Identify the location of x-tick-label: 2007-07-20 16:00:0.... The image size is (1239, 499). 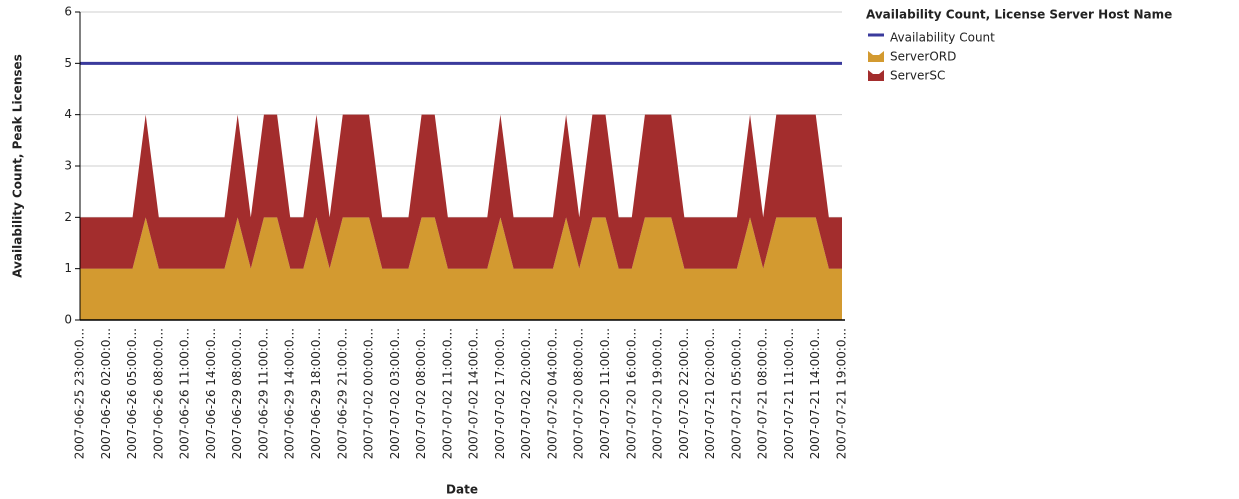
(631, 393).